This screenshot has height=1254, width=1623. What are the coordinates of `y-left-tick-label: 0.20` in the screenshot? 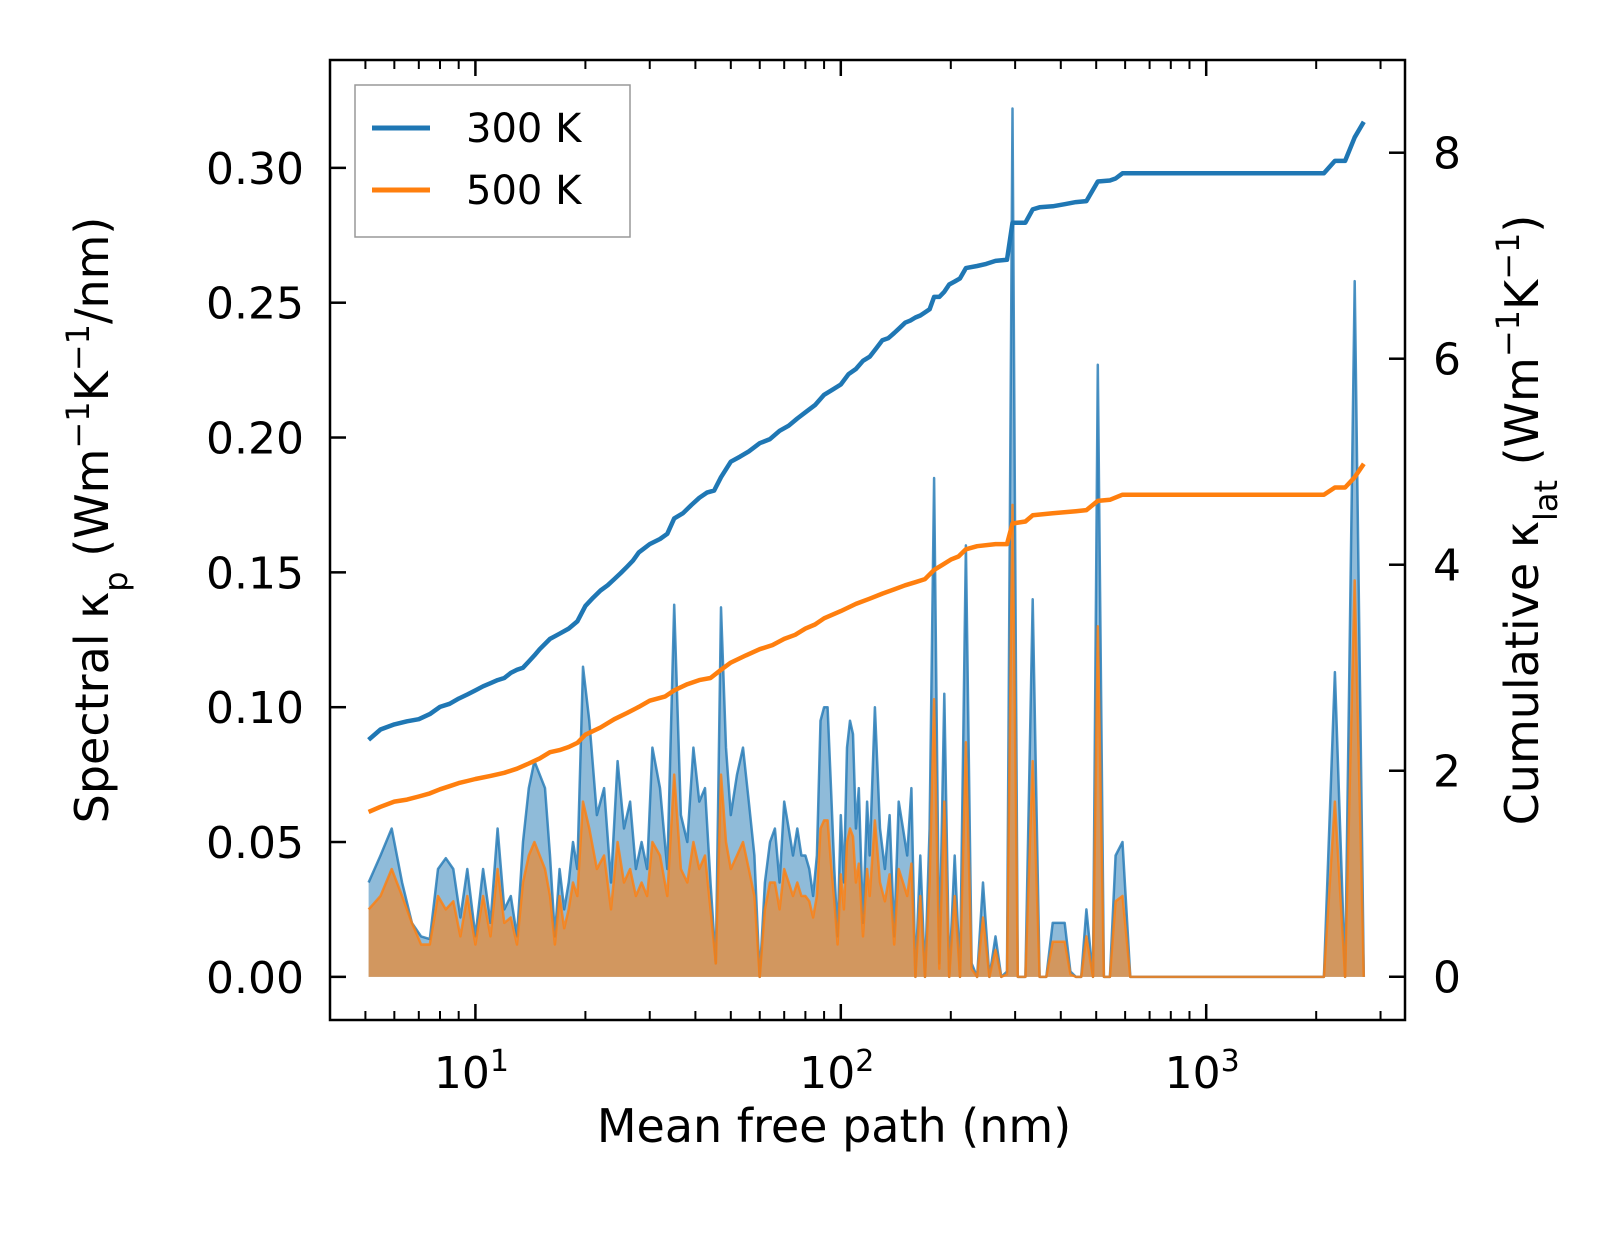 It's located at (255, 439).